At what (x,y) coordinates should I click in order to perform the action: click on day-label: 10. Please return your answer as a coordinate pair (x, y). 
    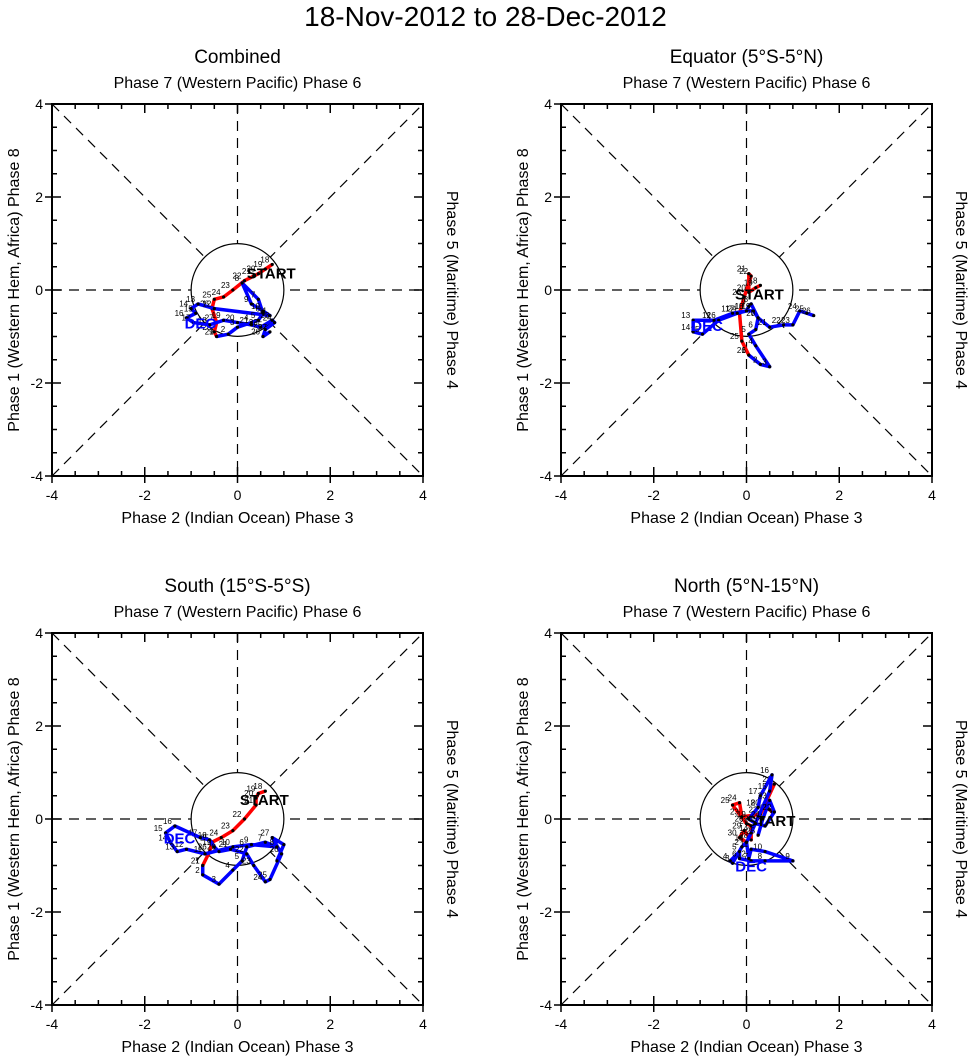
    Looking at the image, I should click on (739, 306).